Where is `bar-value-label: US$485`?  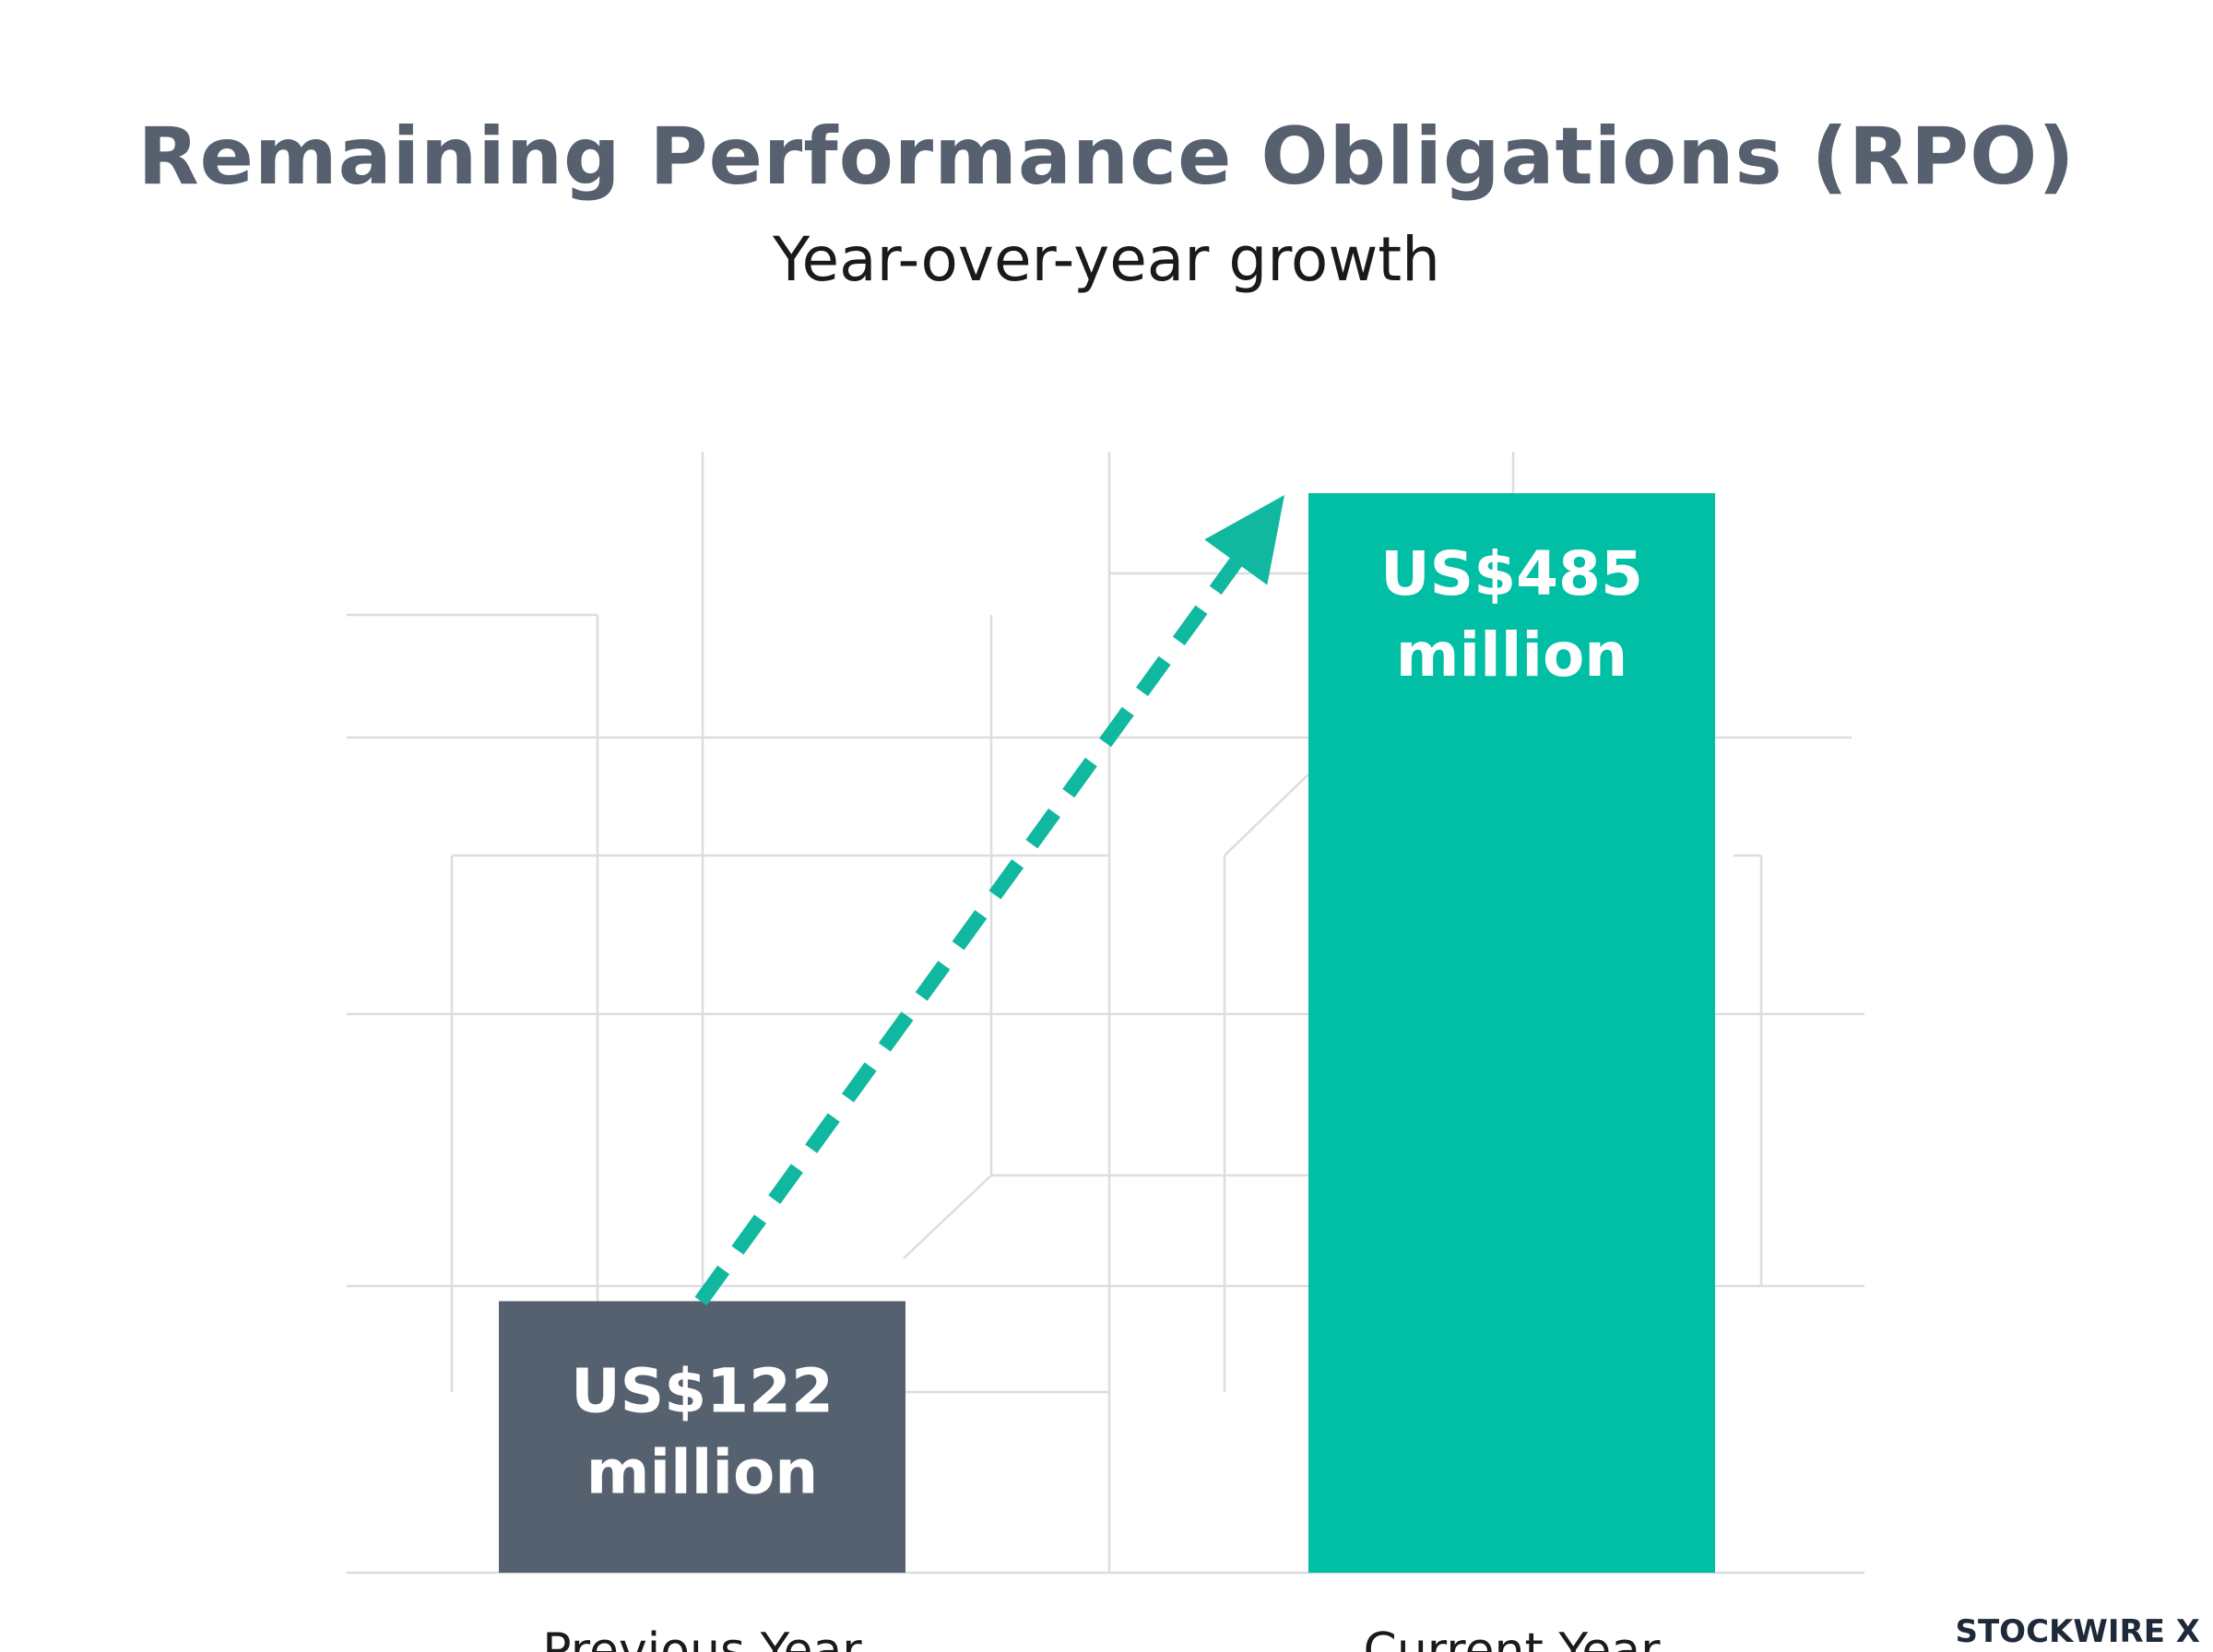
bar-value-label: US$485 is located at coordinates (1511, 573).